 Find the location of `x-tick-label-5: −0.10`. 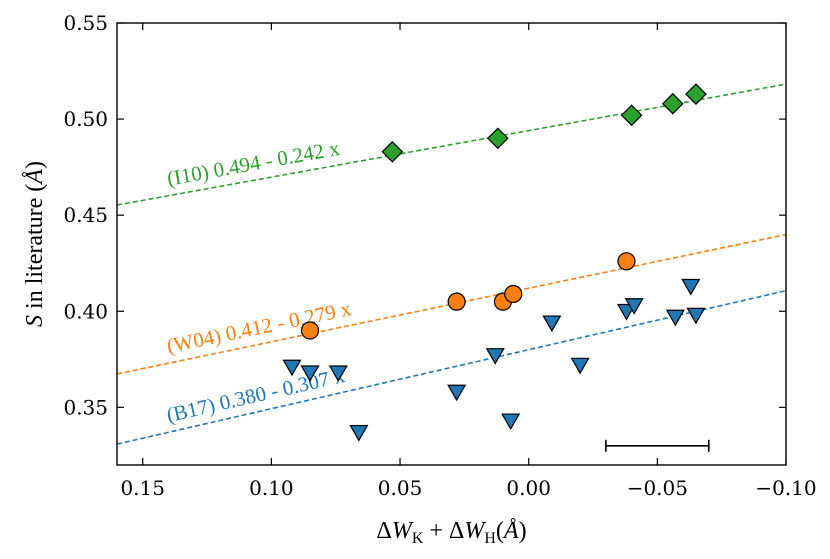

x-tick-label-5: −0.10 is located at coordinates (785, 488).